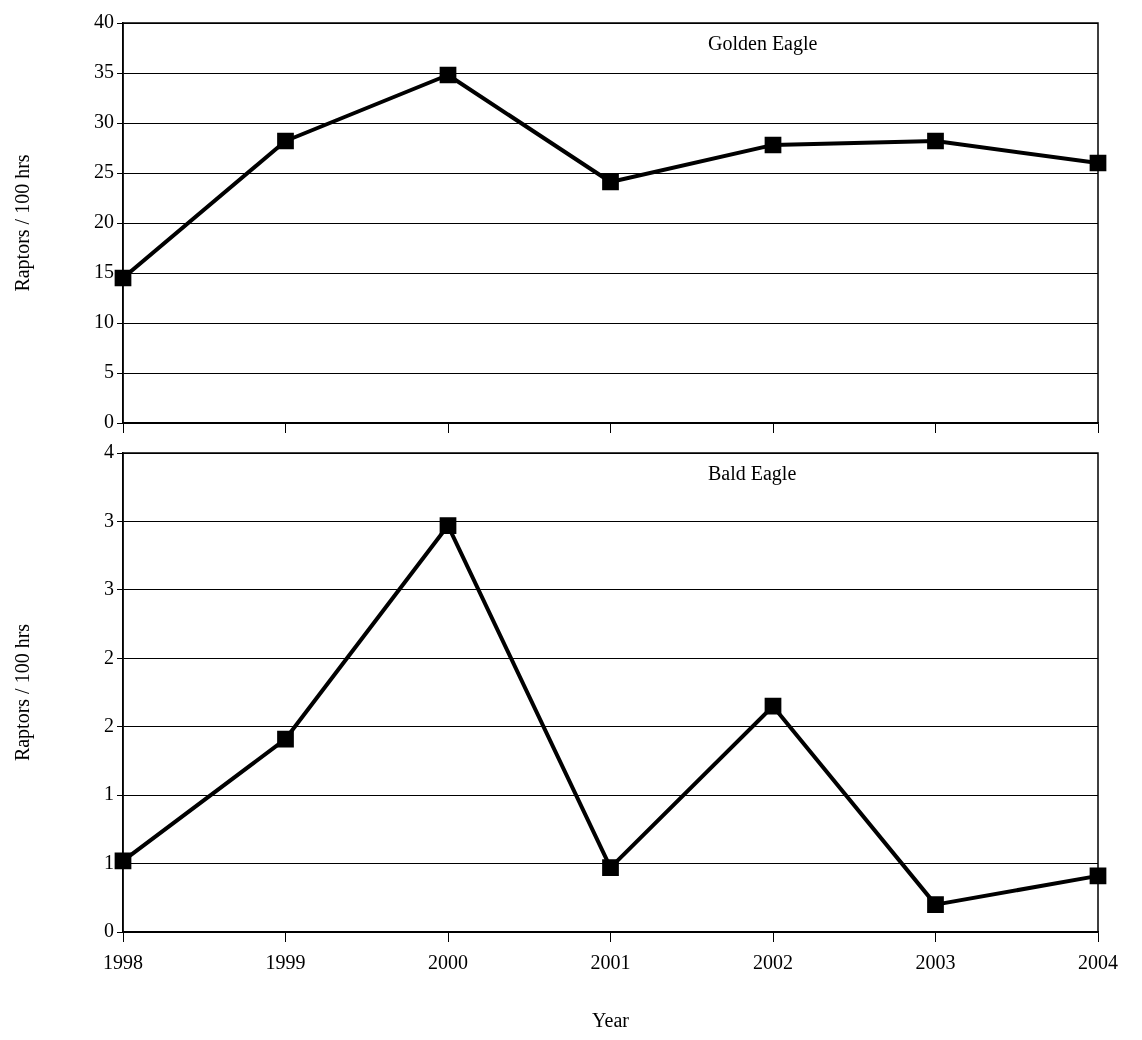  I want to click on y-tick-label: 10, so click(104, 321).